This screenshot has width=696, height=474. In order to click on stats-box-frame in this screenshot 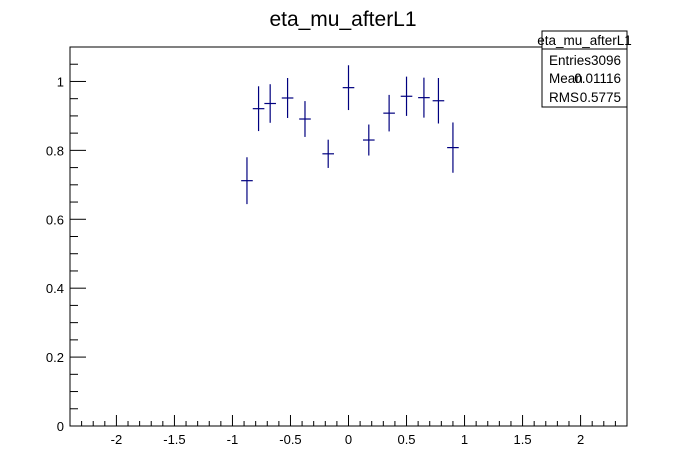, I will do `click(584, 69)`.